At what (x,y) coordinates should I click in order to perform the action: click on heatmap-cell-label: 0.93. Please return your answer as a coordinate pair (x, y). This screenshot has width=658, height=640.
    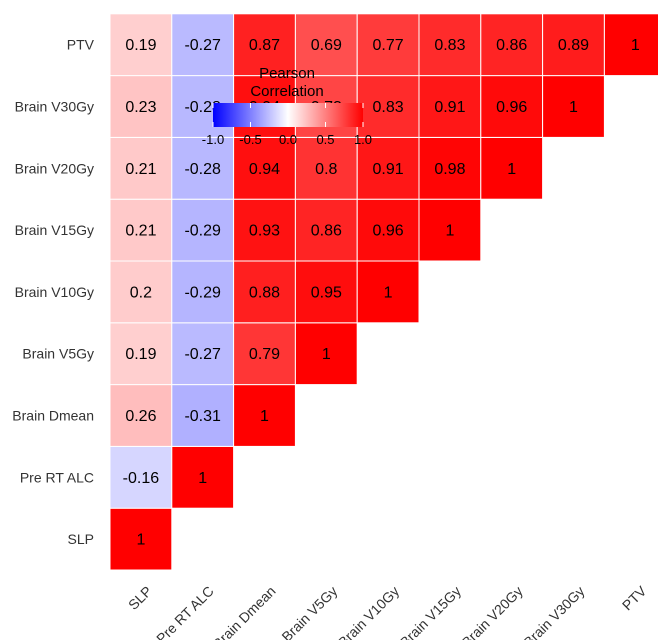
    Looking at the image, I should click on (264, 231).